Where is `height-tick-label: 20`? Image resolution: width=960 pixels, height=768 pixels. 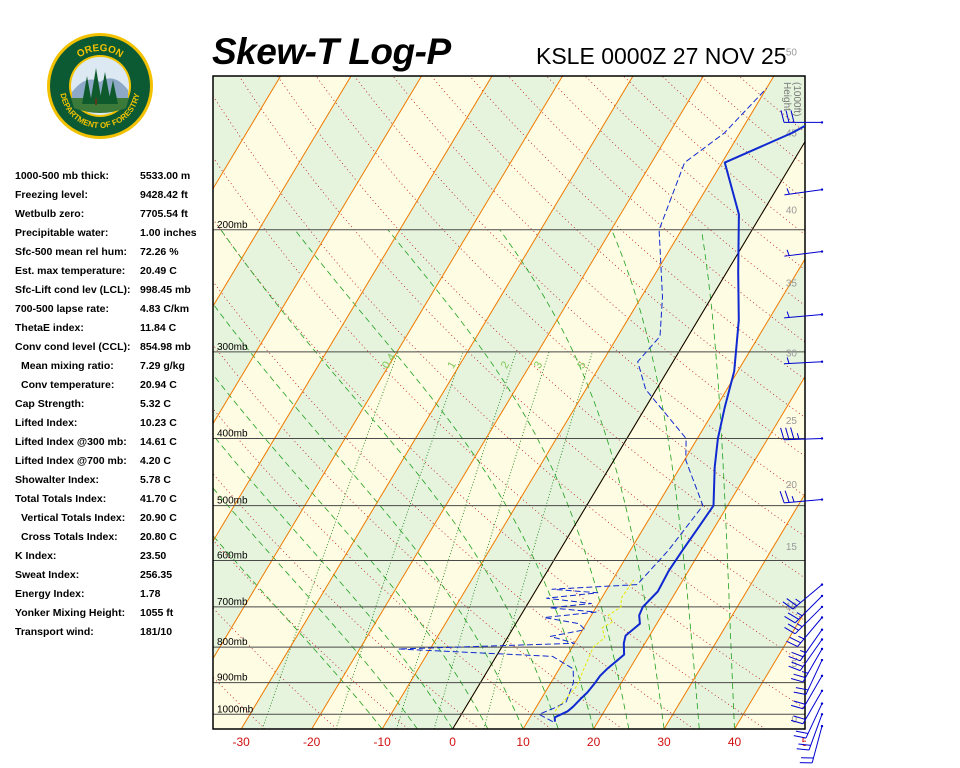 height-tick-label: 20 is located at coordinates (792, 485).